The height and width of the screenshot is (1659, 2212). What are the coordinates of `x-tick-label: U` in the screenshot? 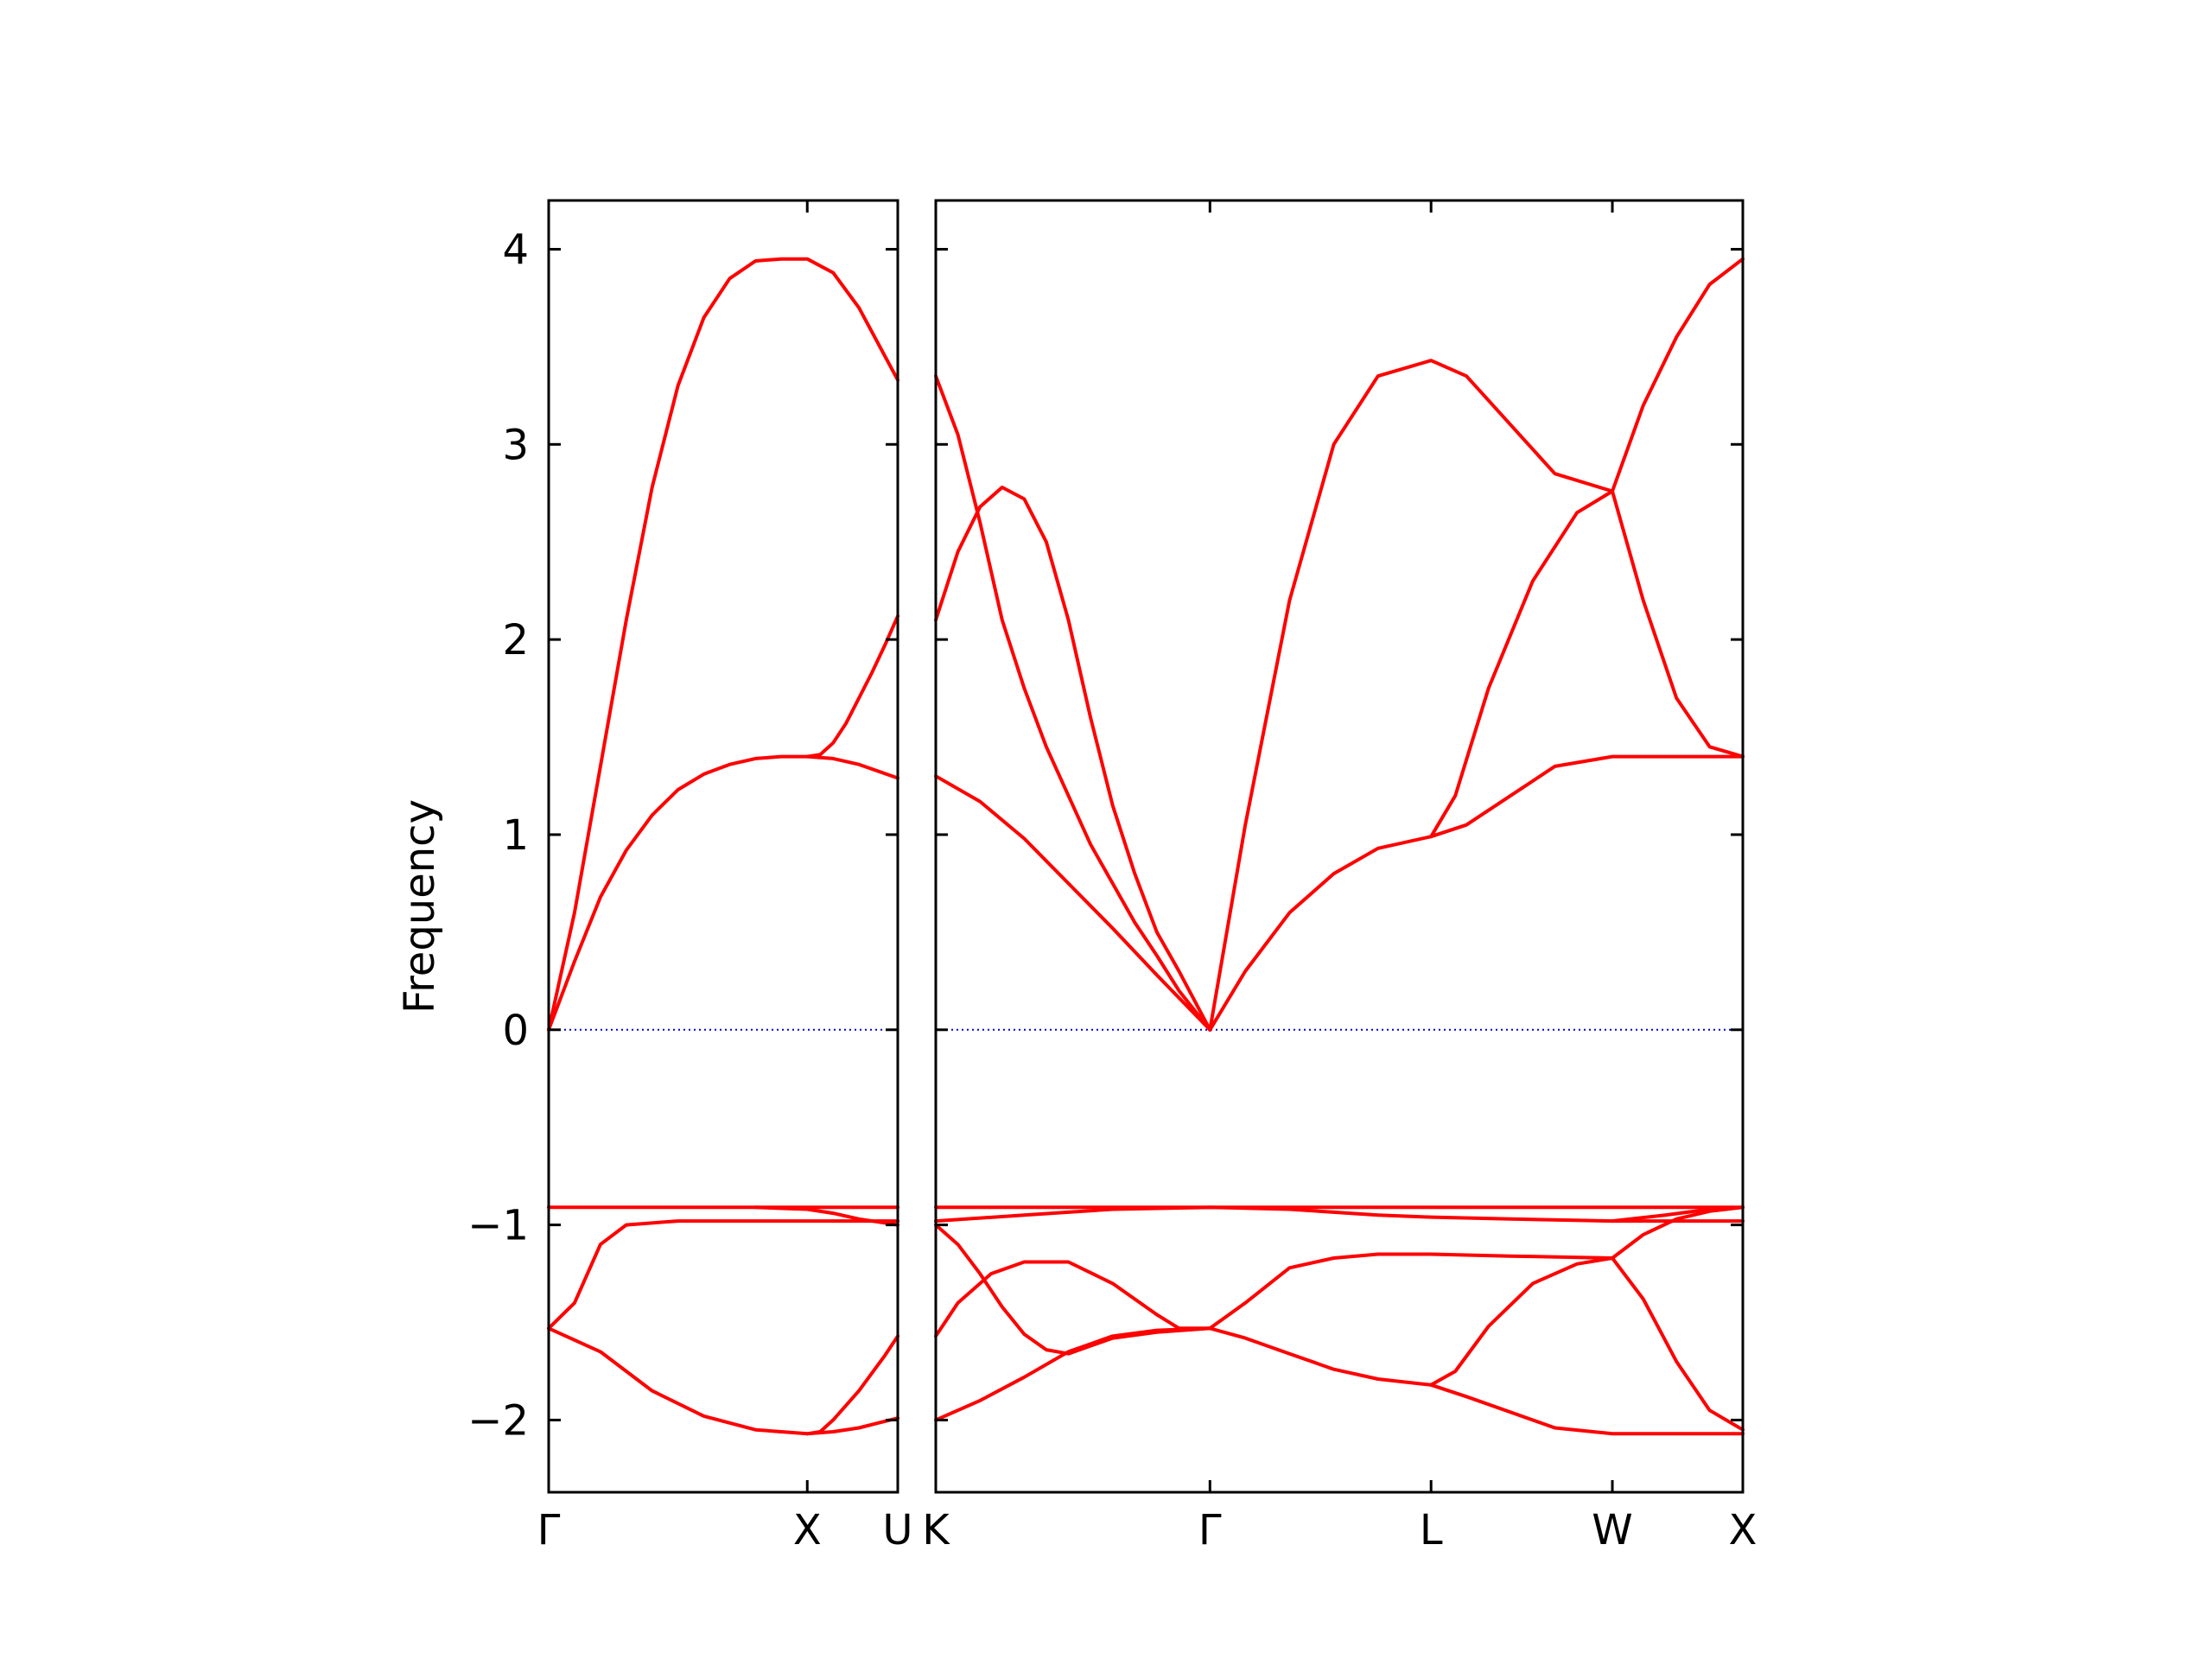 It's located at (897, 1530).